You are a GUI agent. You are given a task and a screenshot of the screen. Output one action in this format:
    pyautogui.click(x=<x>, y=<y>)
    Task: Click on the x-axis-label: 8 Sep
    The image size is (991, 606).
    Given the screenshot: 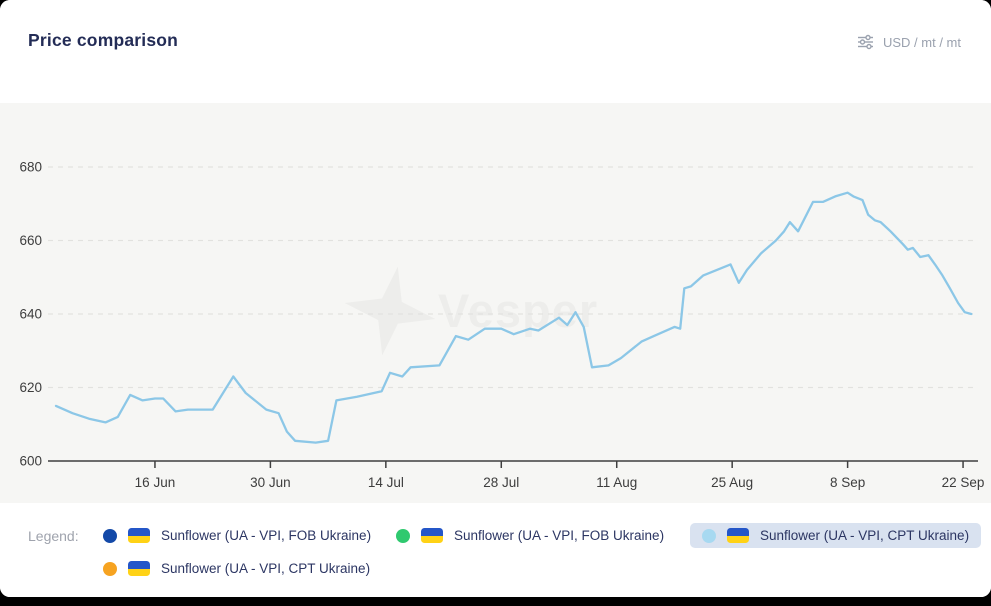 What is the action you would take?
    pyautogui.click(x=847, y=482)
    